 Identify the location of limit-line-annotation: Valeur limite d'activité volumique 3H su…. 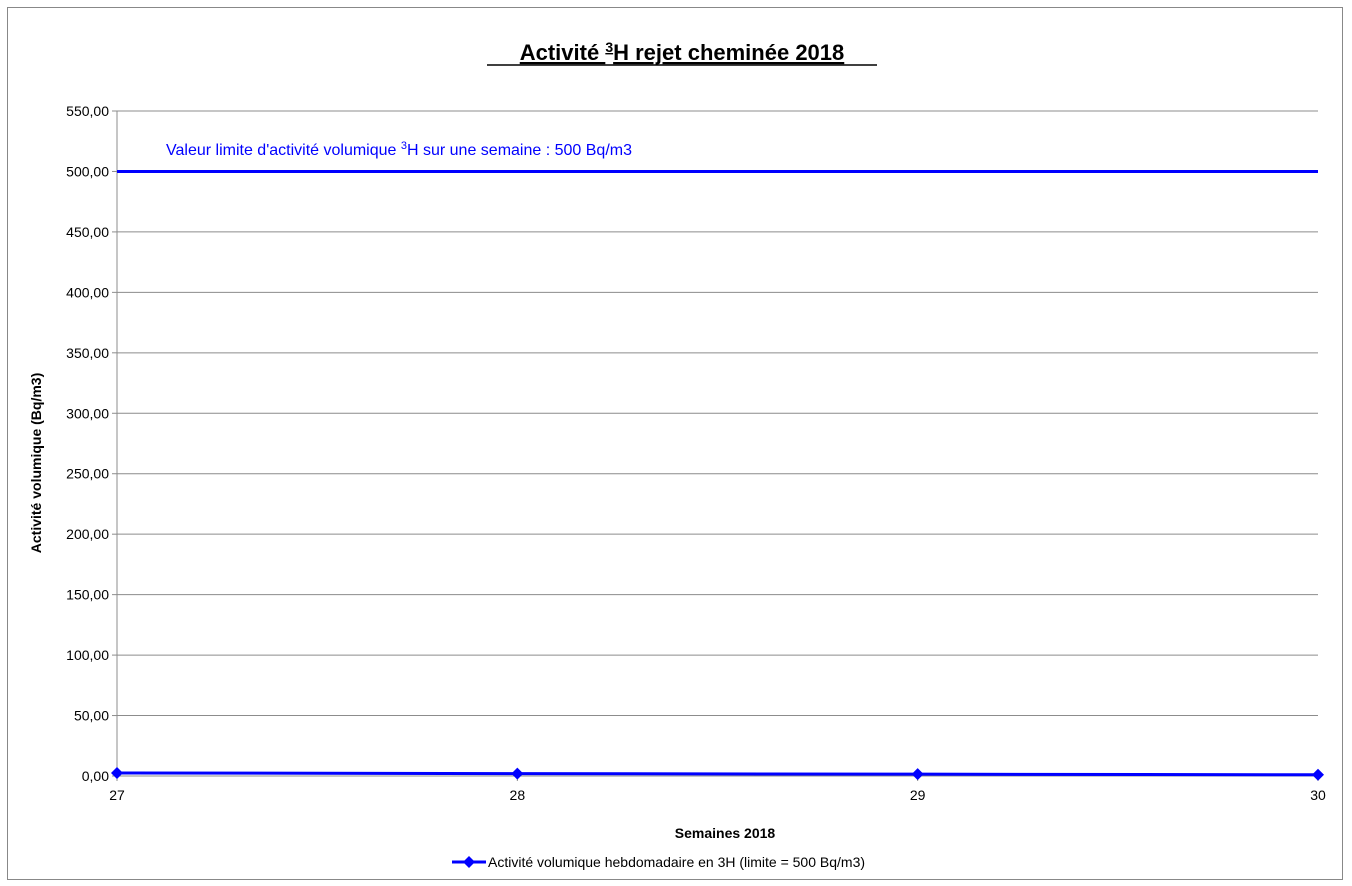
(399, 149).